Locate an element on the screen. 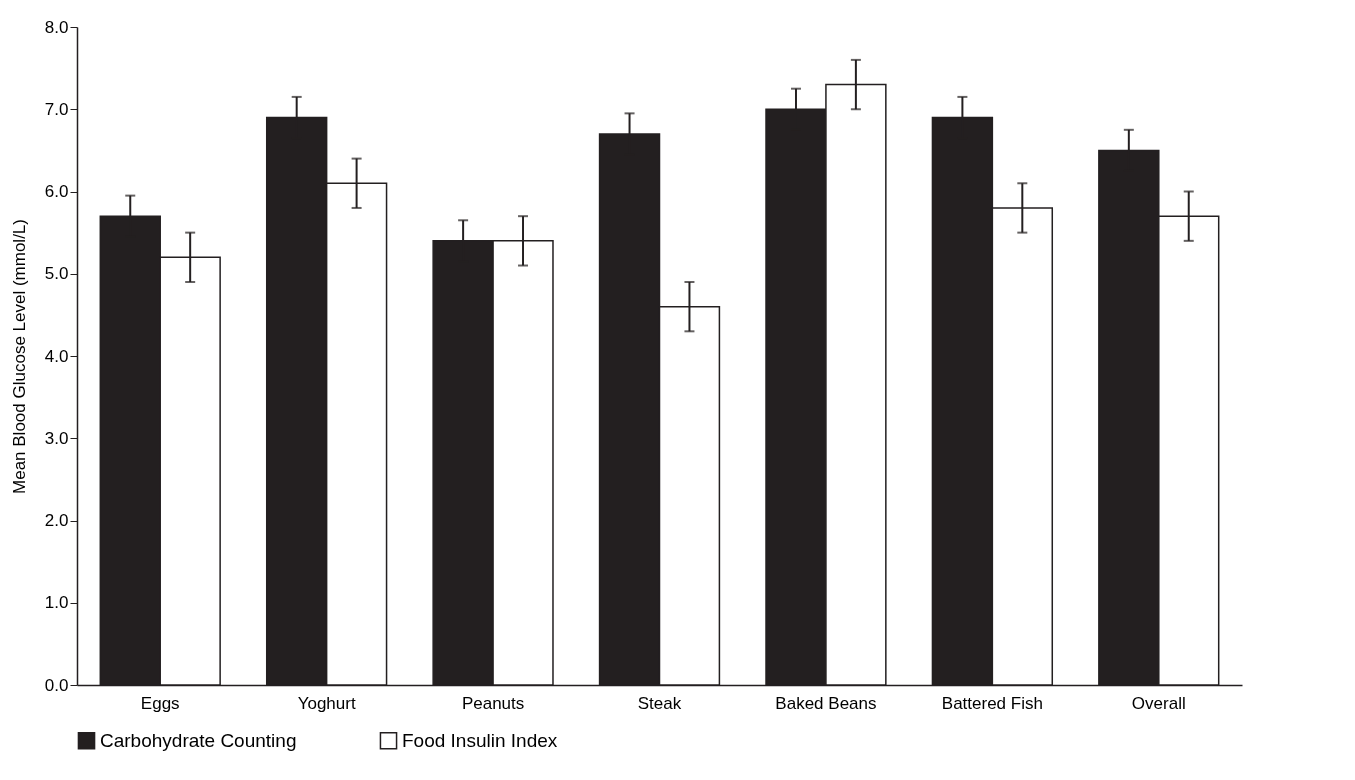  legend-label: Carbohydrate Counting is located at coordinates (198, 740).